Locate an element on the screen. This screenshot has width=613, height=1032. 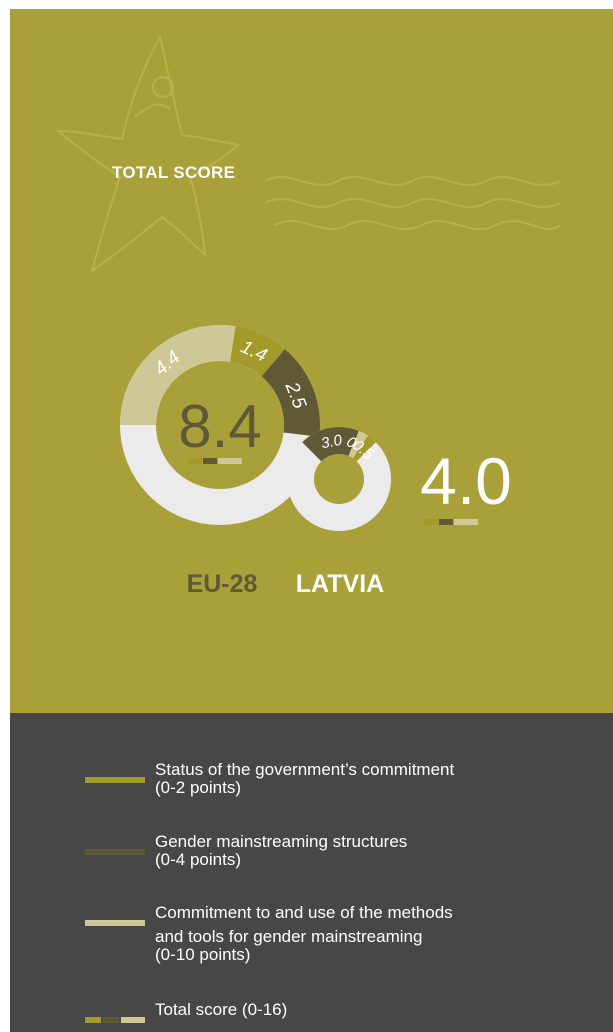
eu28-mini-swatch-status is located at coordinates (195, 461).